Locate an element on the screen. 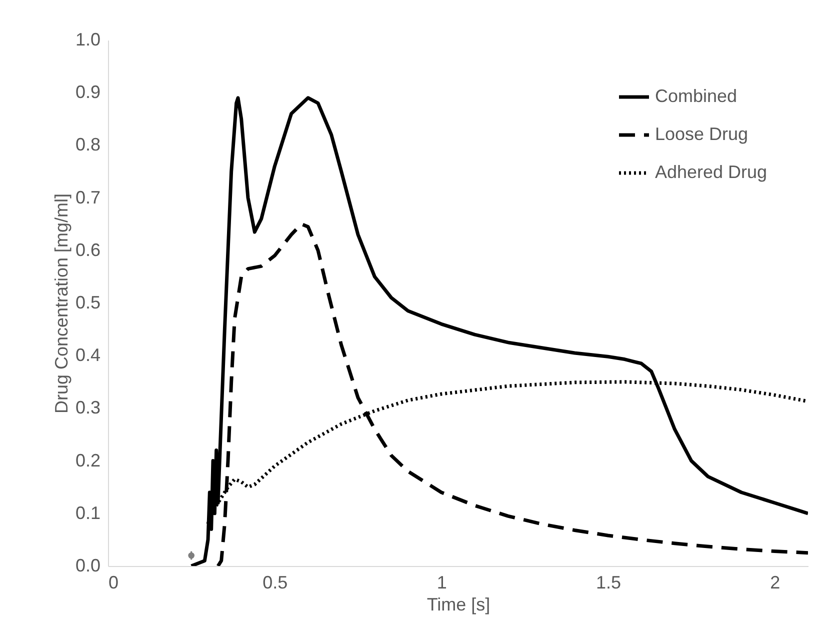 The height and width of the screenshot is (631, 828). x-tick-label: 1.5 is located at coordinates (609, 582).